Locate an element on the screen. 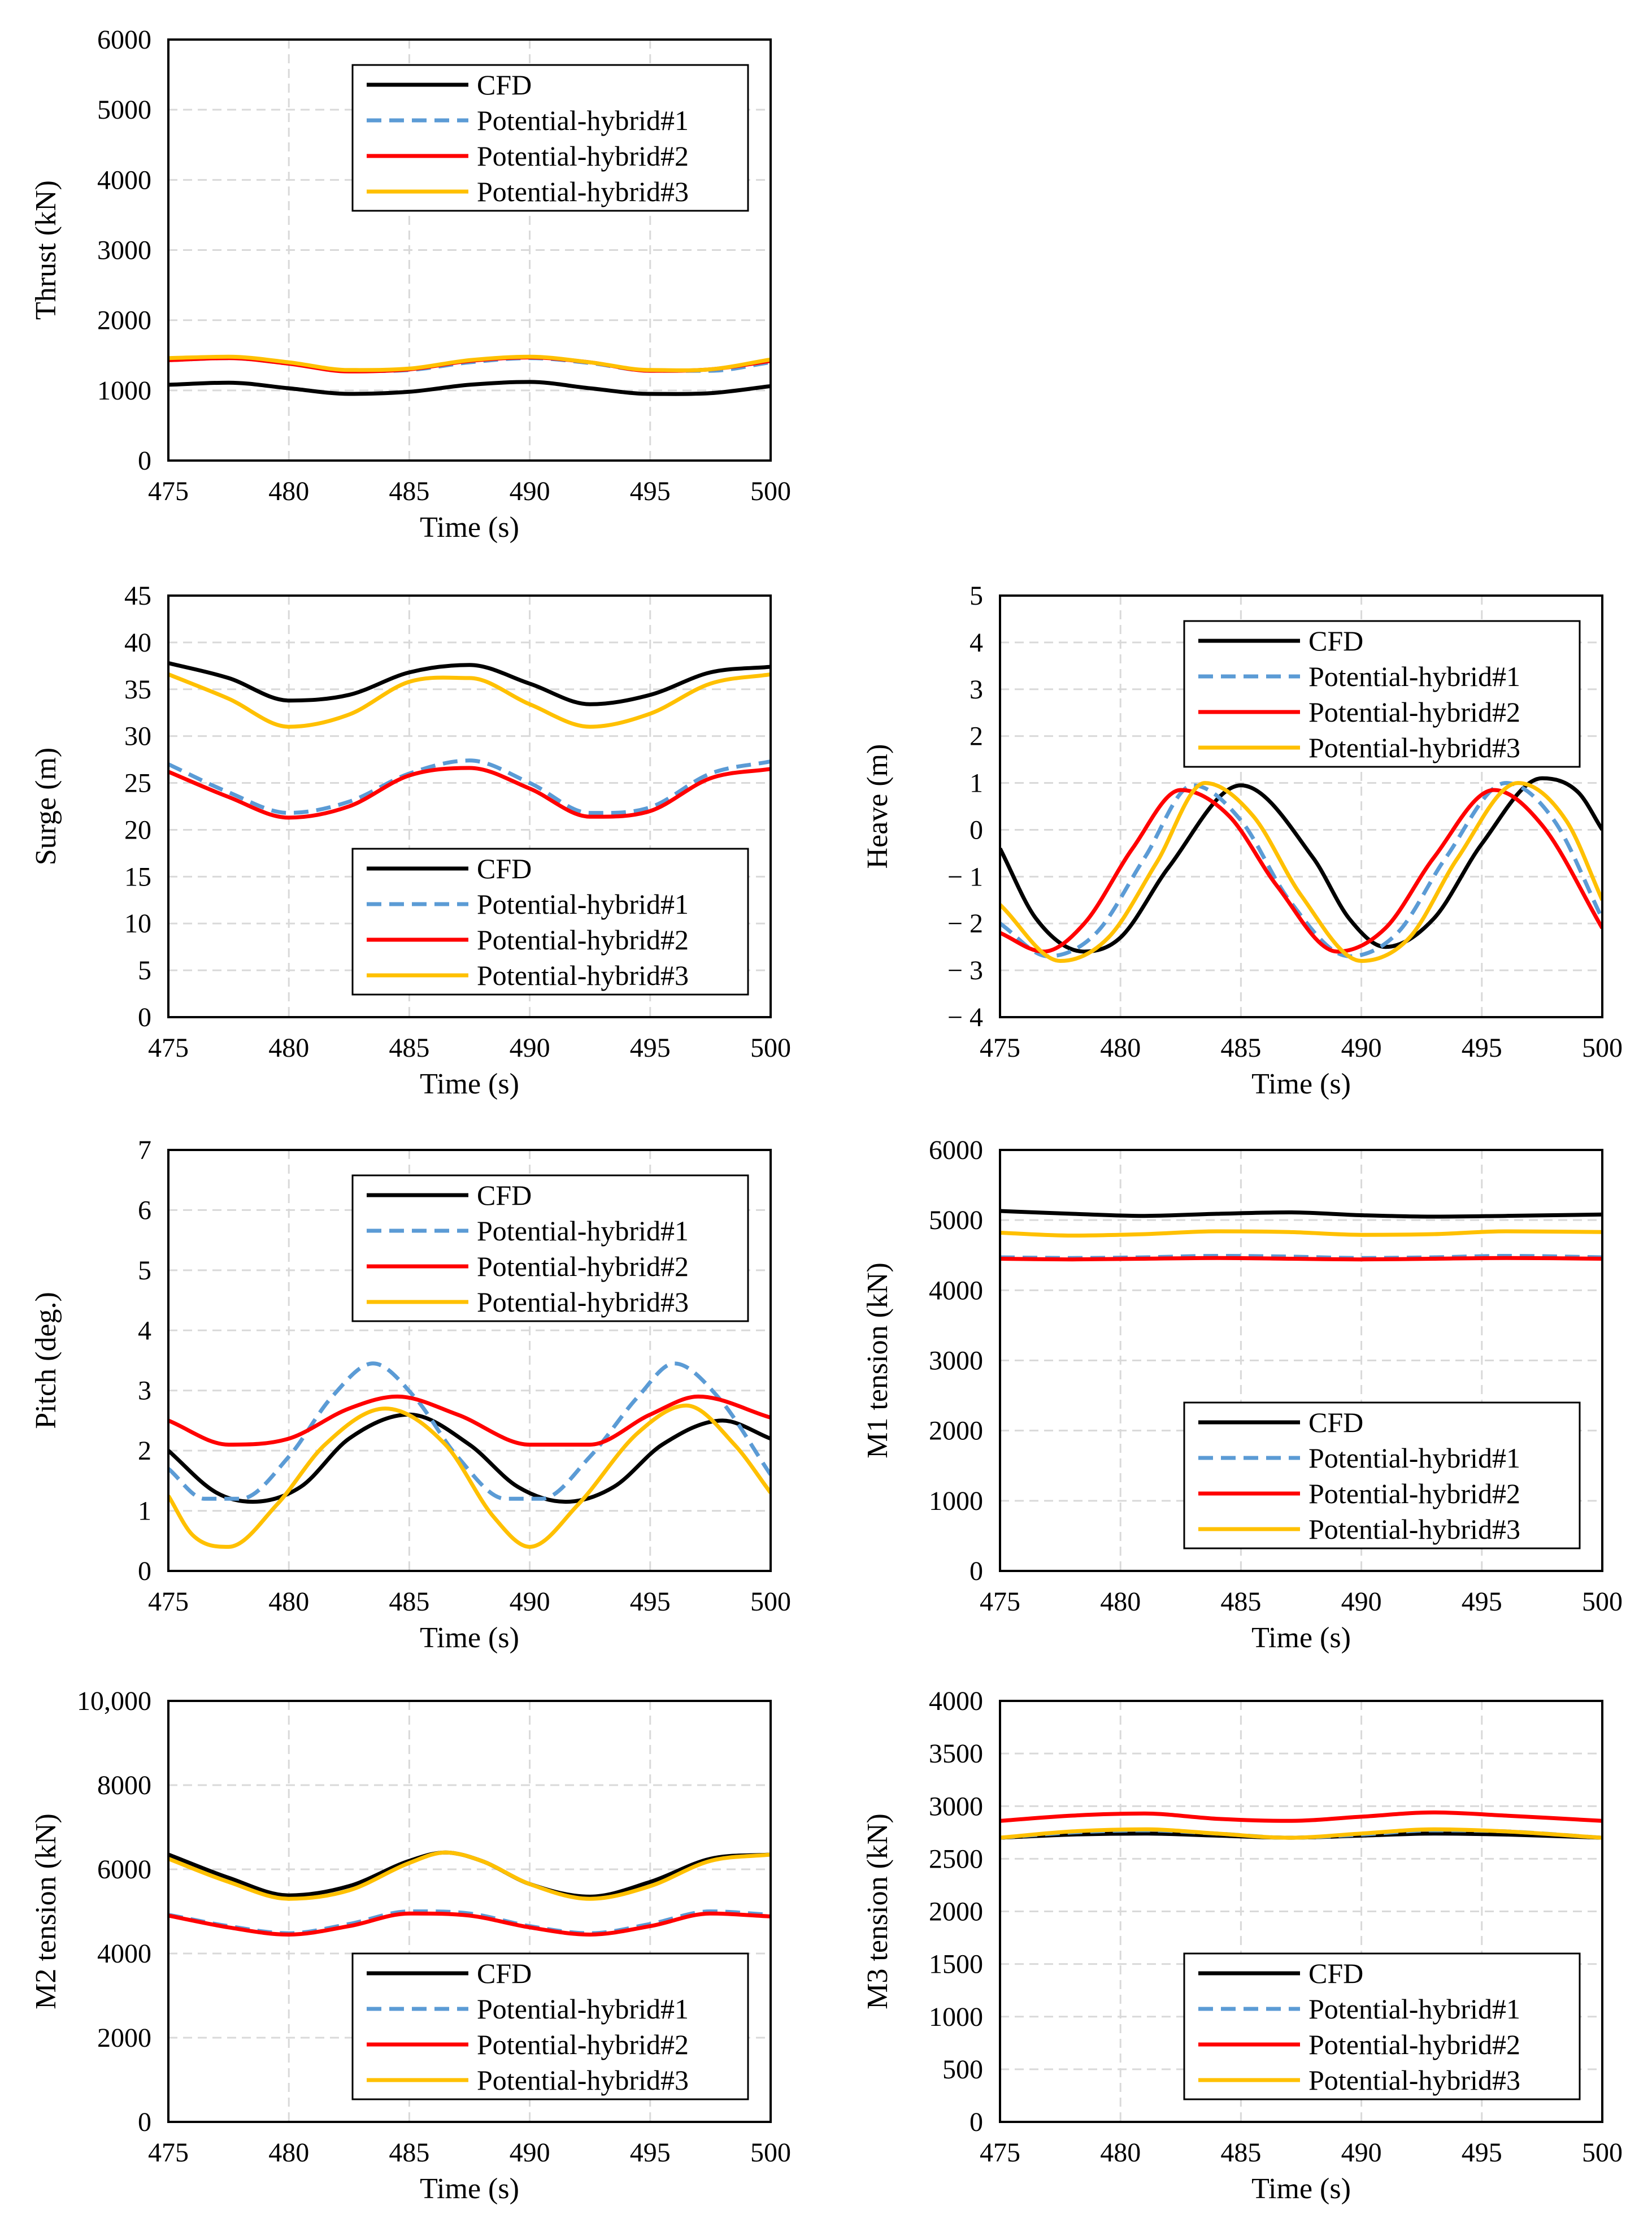  y-tick-label: 25 is located at coordinates (137, 783).